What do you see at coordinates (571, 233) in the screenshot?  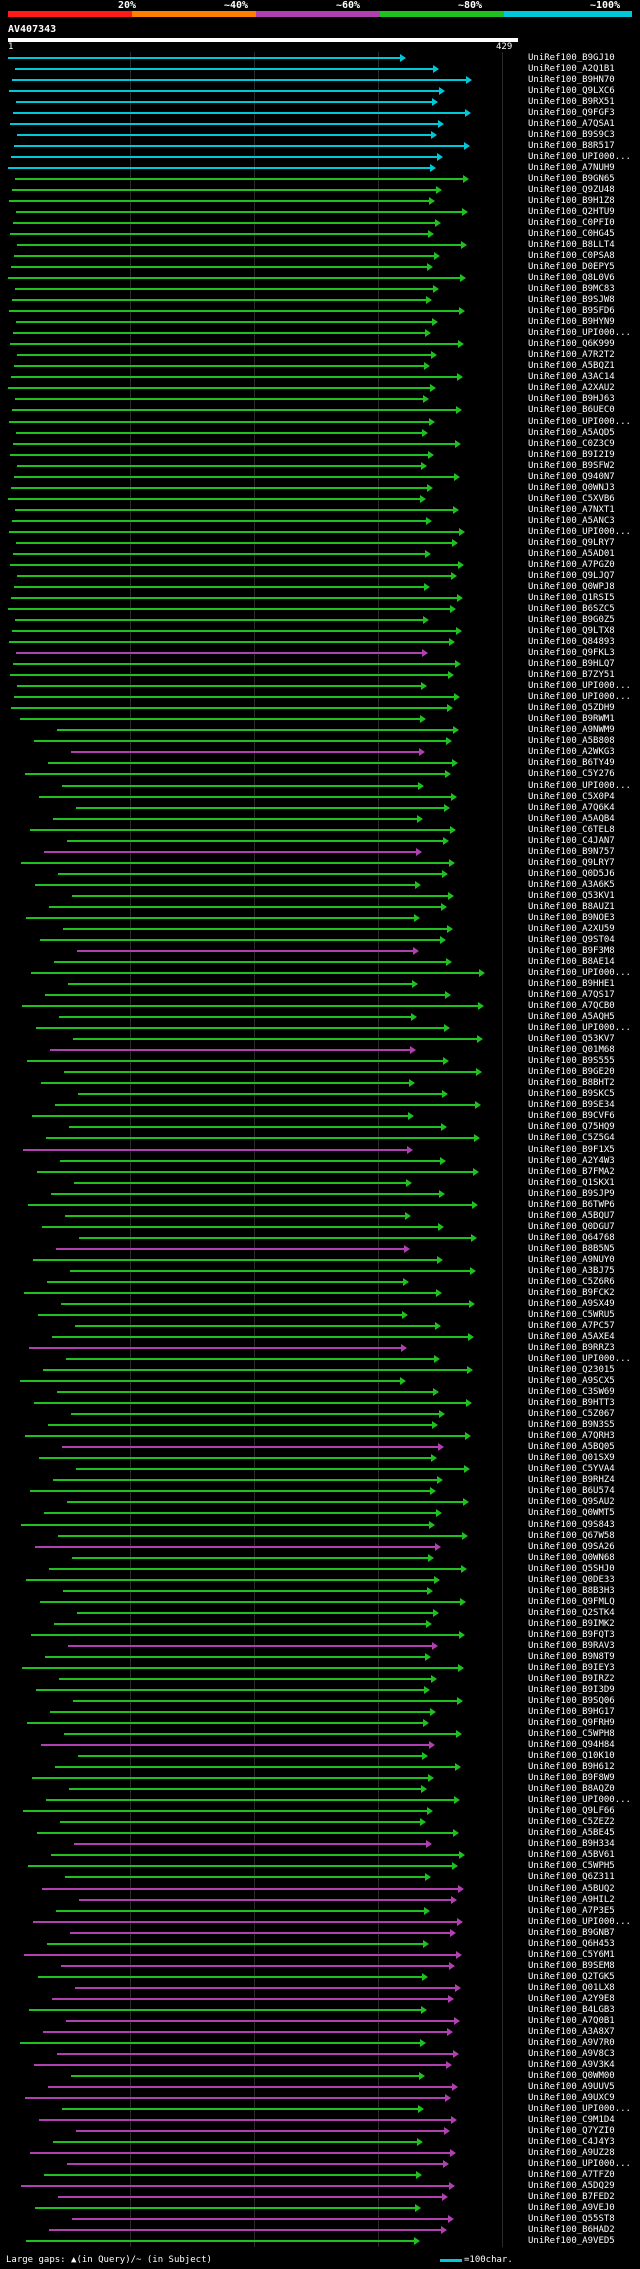 I see `hit-label-link: UniRef100_C0HG45` at bounding box center [571, 233].